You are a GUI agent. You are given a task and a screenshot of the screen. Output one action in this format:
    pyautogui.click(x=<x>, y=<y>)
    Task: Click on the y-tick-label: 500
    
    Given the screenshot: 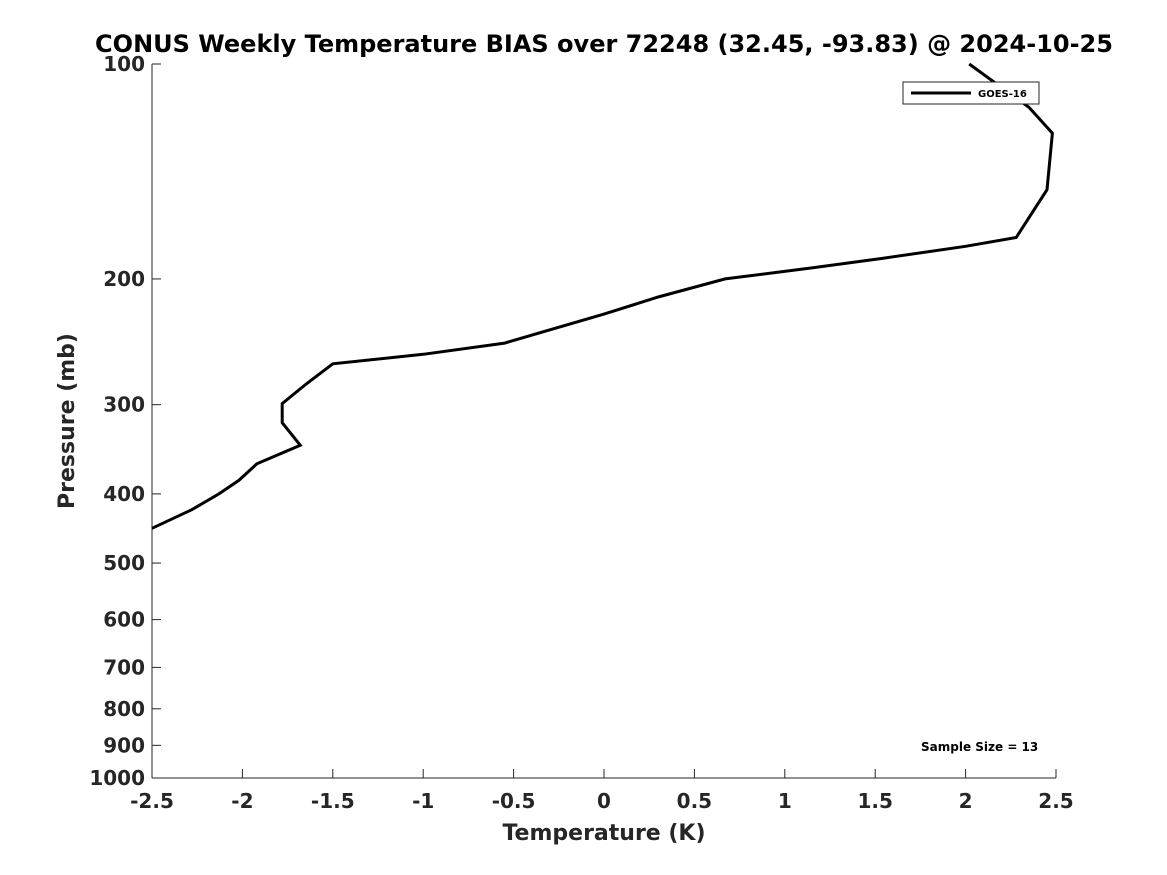 What is the action you would take?
    pyautogui.click(x=124, y=563)
    